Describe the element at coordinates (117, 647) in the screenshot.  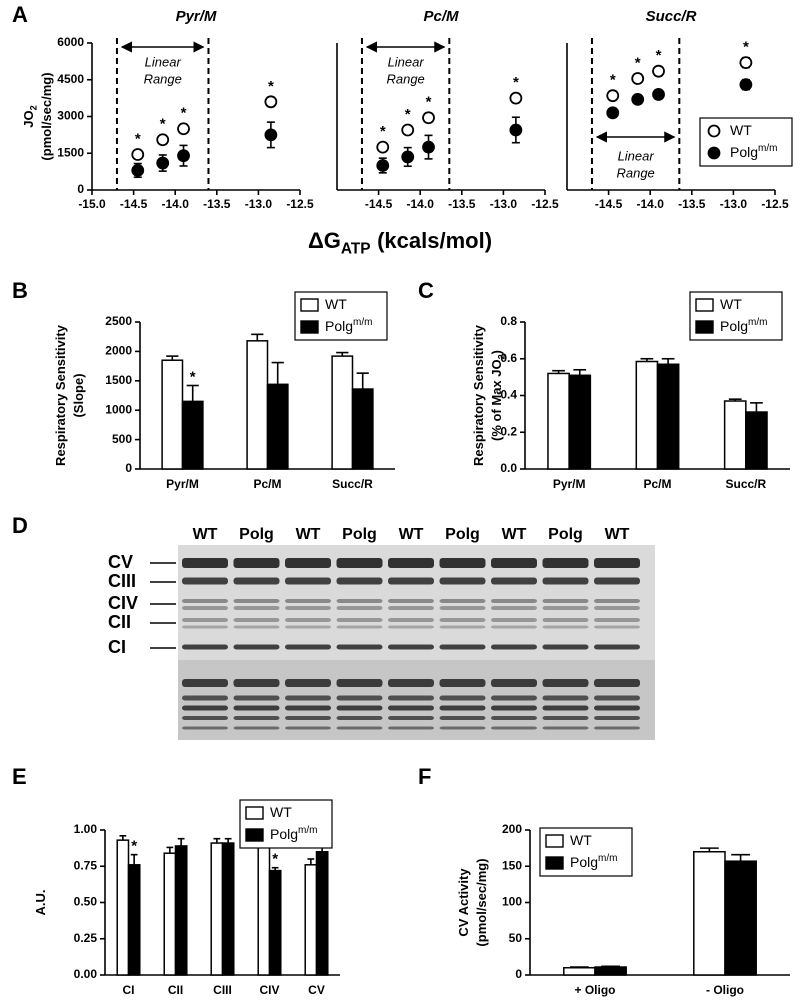
I see `band-label: CI` at that location.